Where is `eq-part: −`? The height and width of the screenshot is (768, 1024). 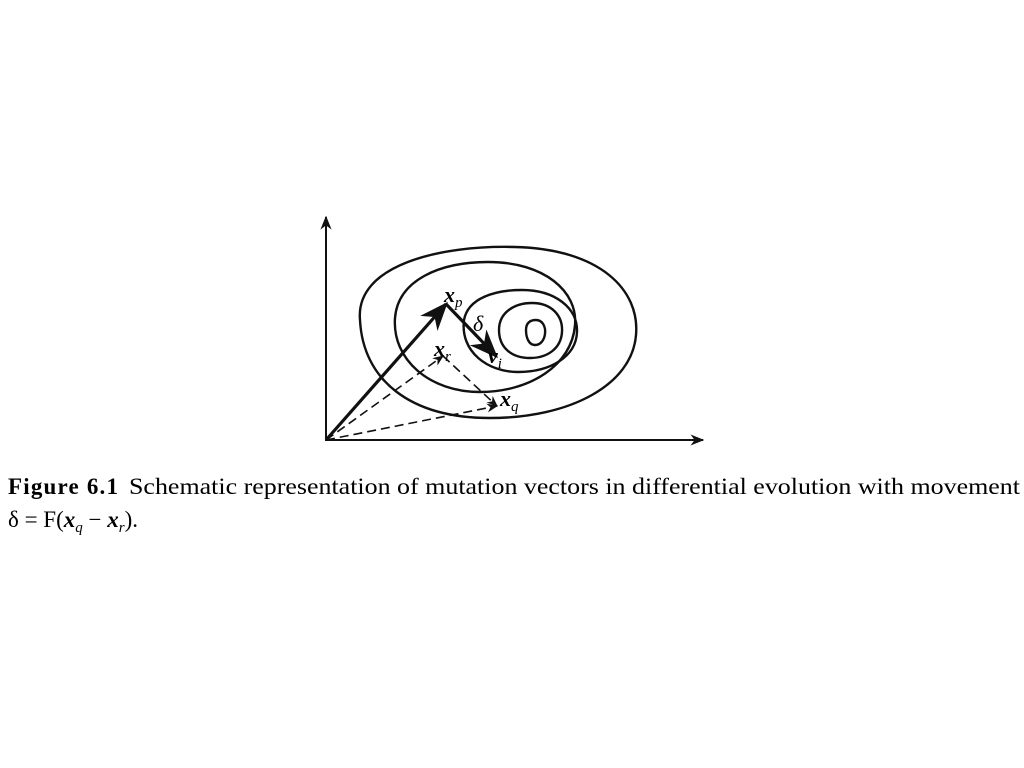
eq-part: − is located at coordinates (95, 519).